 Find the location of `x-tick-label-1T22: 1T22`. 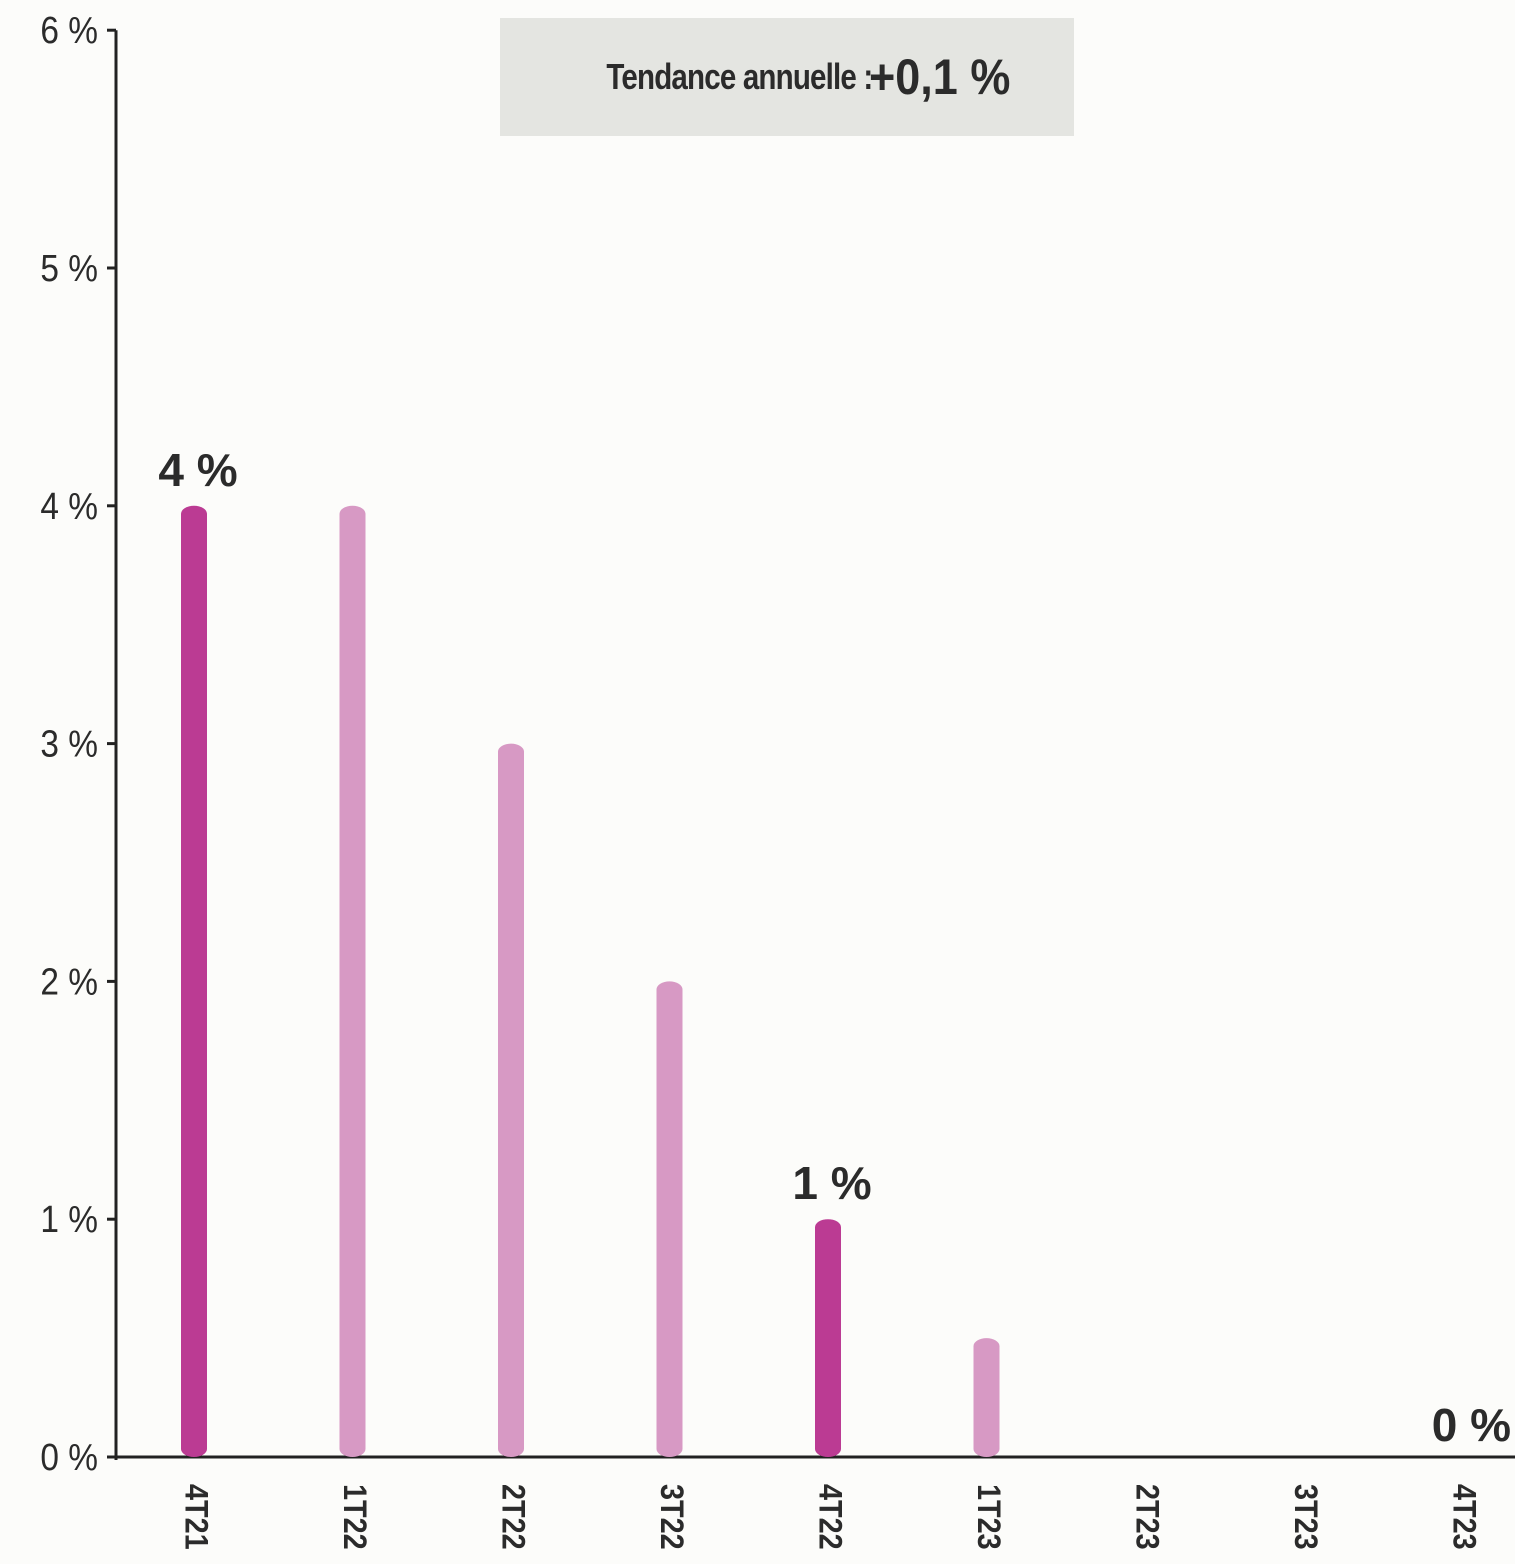

x-tick-label-1T22: 1T22 is located at coordinates (355, 1517).